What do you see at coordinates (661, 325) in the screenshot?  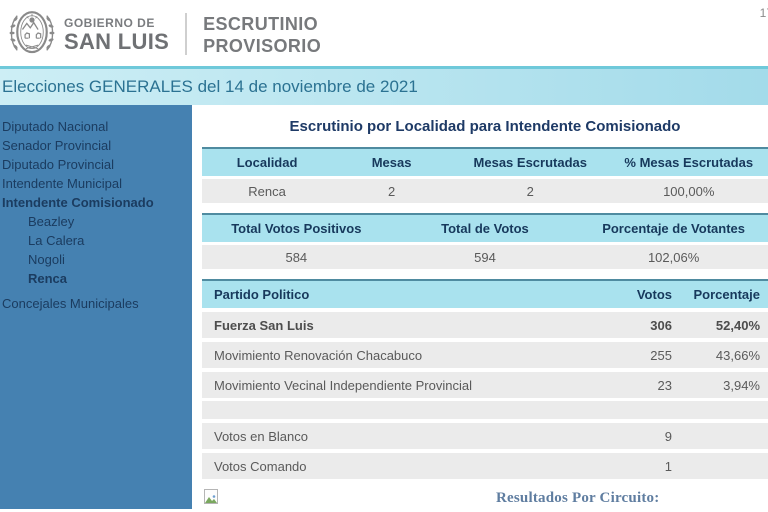 I see `cell-votos: 306` at bounding box center [661, 325].